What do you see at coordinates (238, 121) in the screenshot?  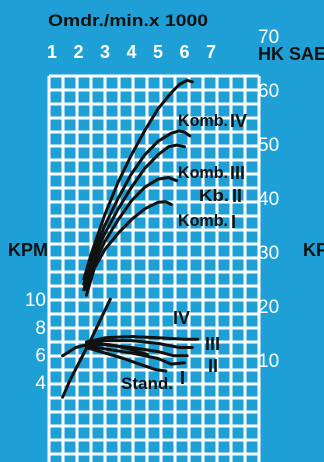 I see `label-komb-iv-numeral: IV` at bounding box center [238, 121].